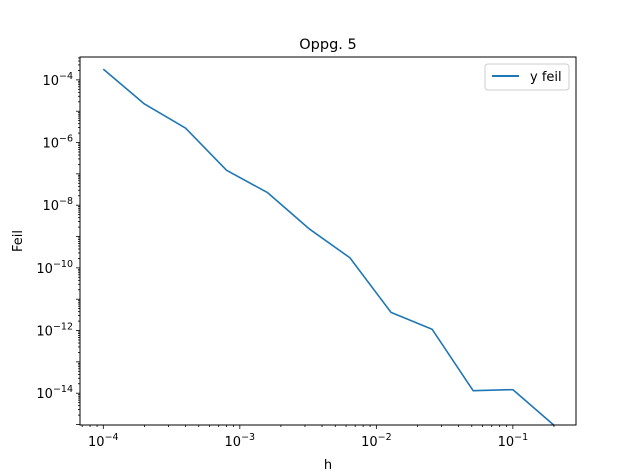  Describe the element at coordinates (54, 331) in the screenshot. I see `y-tick-label: 10⁻¹²` at that location.